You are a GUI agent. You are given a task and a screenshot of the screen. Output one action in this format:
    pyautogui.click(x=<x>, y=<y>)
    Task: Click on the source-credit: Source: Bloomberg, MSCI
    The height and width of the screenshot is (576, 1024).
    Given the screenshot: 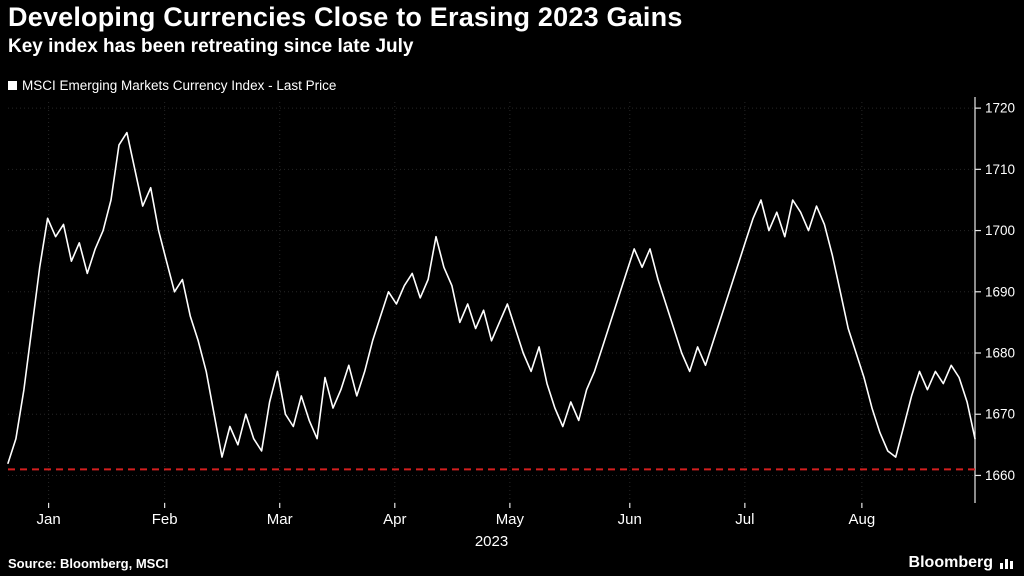 What is the action you would take?
    pyautogui.click(x=88, y=563)
    